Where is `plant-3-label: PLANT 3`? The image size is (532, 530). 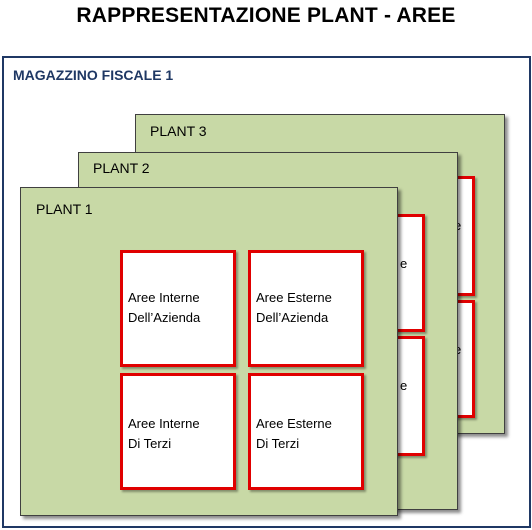 plant-3-label: PLANT 3 is located at coordinates (178, 131).